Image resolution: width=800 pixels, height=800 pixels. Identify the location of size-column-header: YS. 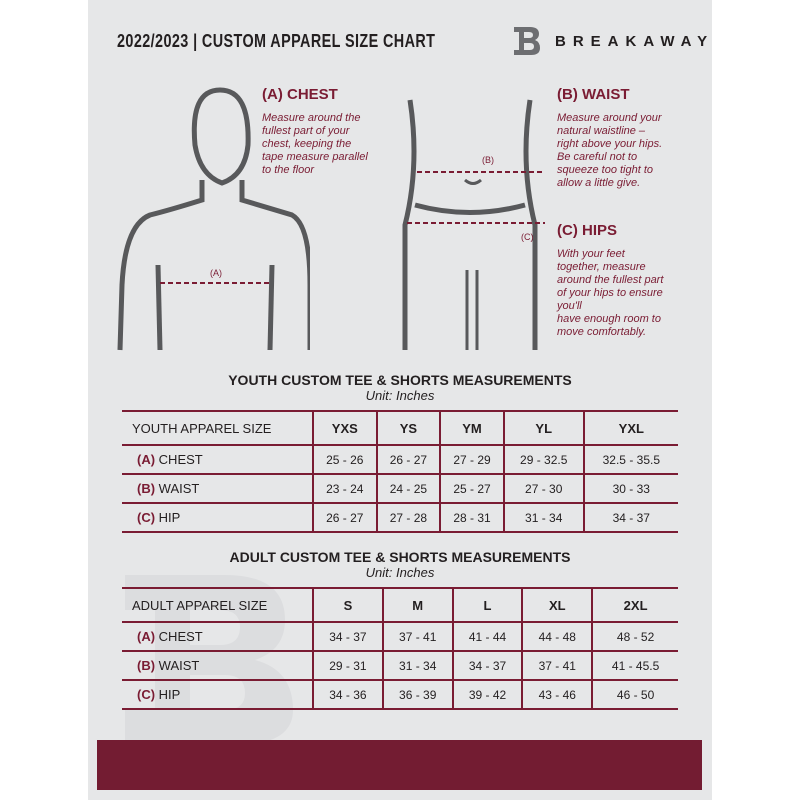
(408, 428).